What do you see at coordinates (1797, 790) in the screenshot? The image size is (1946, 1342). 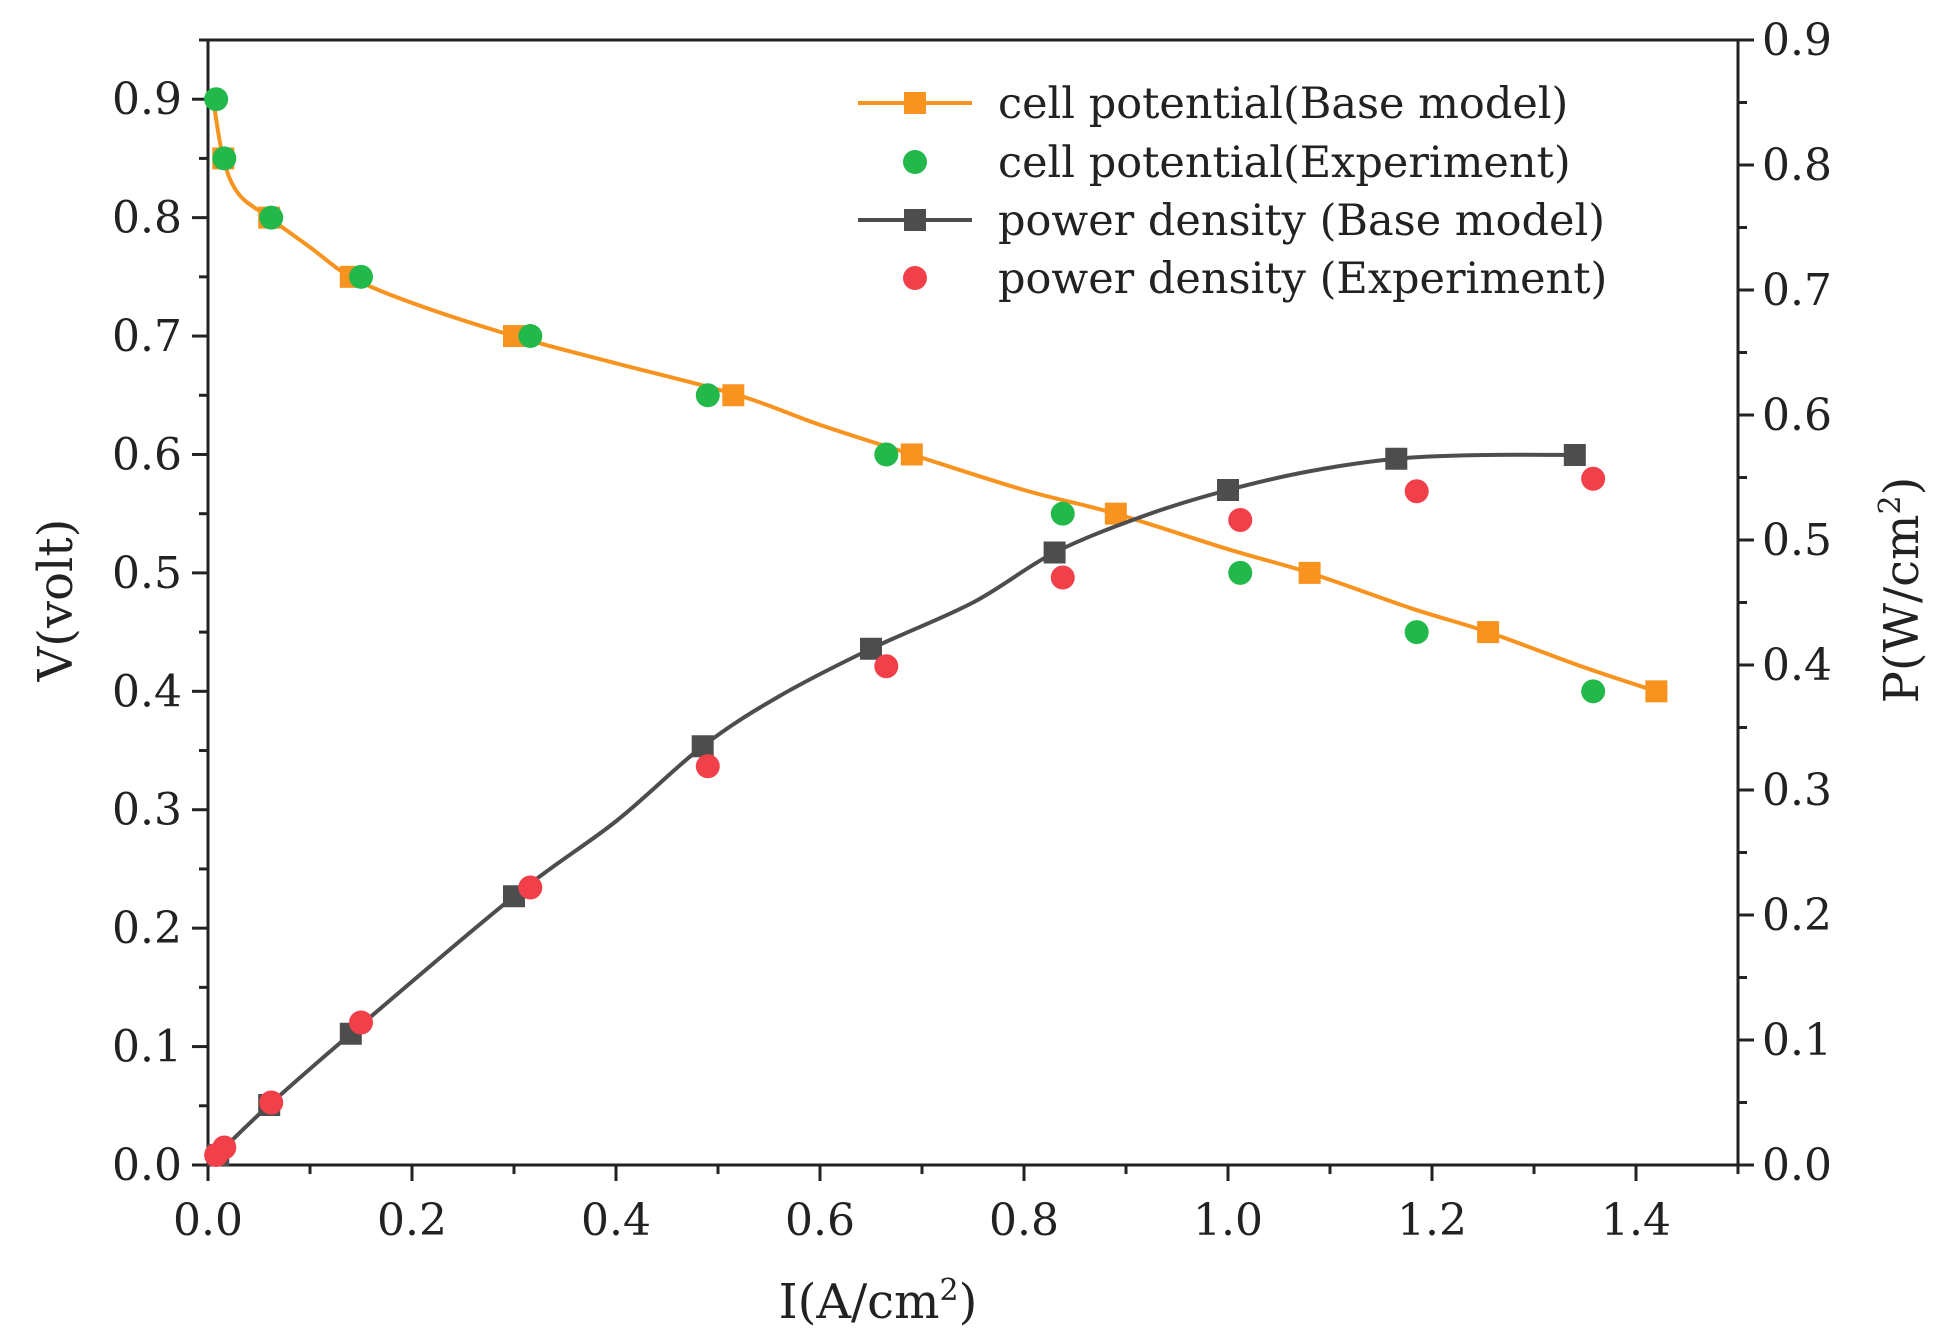 I see `y2-tick-label: 0.3` at bounding box center [1797, 790].